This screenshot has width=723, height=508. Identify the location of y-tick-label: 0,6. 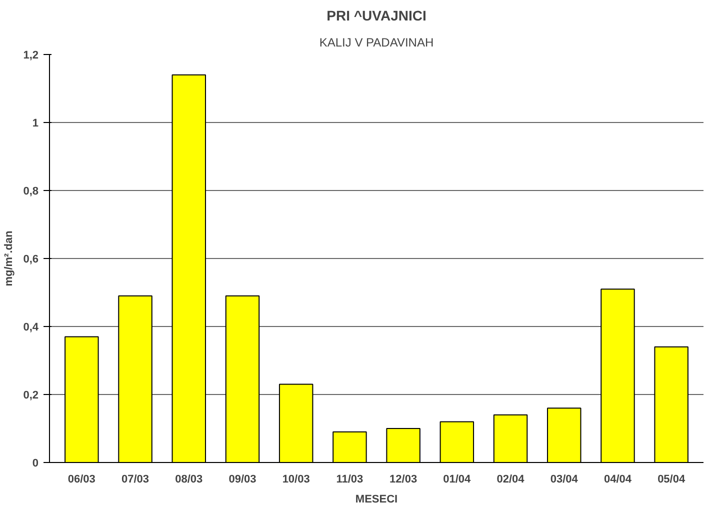
(31, 260).